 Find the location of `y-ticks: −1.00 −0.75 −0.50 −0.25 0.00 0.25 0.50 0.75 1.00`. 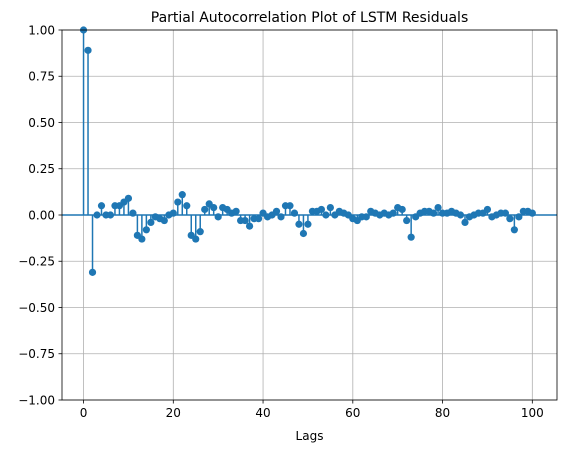

y-ticks: −1.00 −0.75 −0.50 −0.25 0.00 0.25 0.50 0.75 1.00 is located at coordinates (40, 215).